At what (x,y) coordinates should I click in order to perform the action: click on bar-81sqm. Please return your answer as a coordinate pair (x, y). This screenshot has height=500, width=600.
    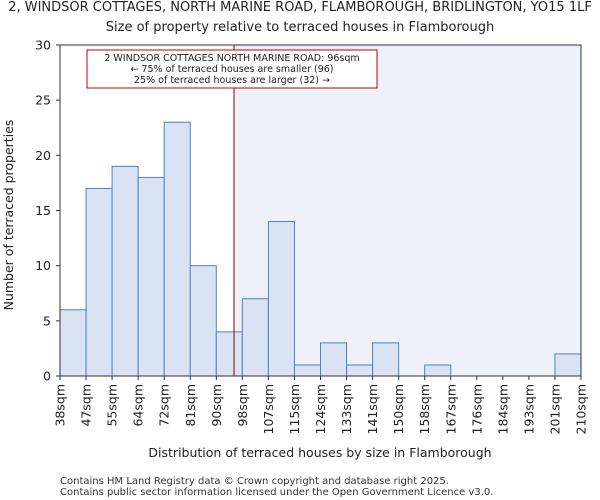
    Looking at the image, I should click on (203, 321).